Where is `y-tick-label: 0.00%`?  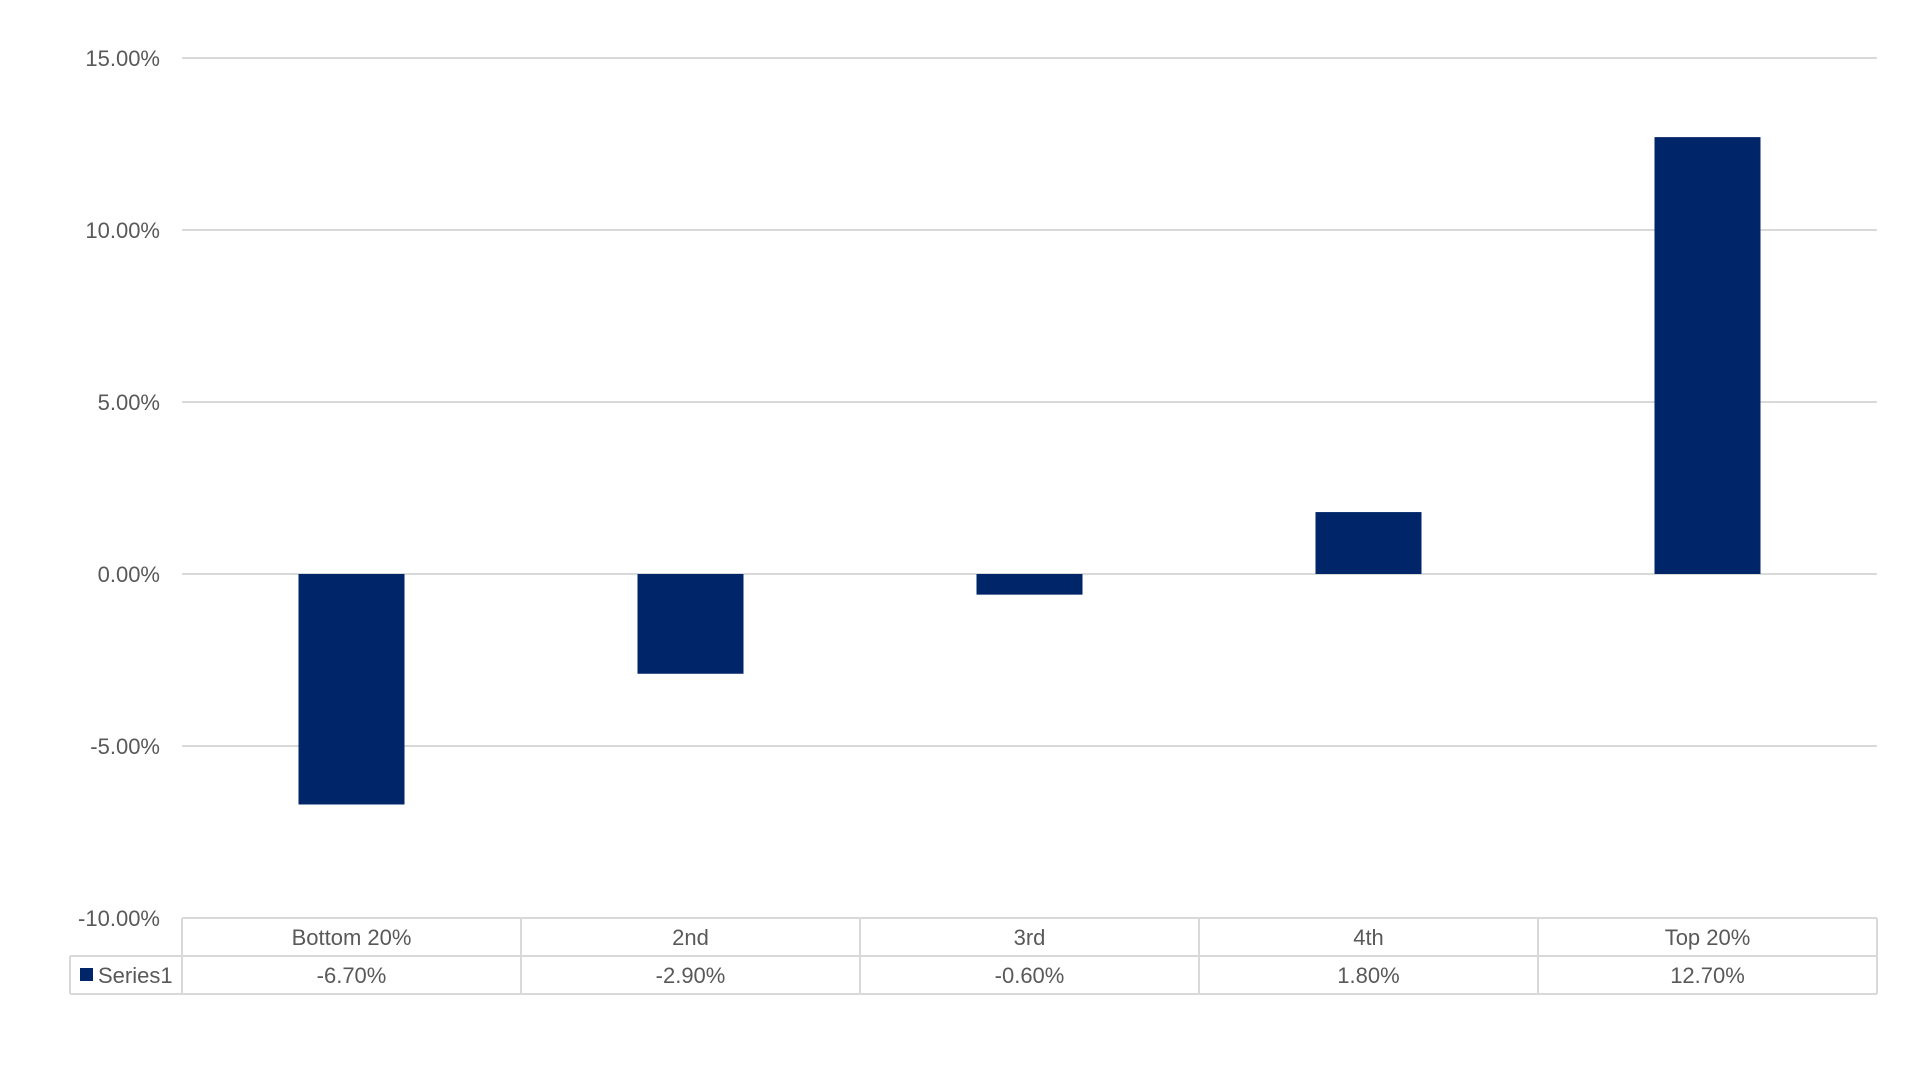 y-tick-label: 0.00% is located at coordinates (129, 574).